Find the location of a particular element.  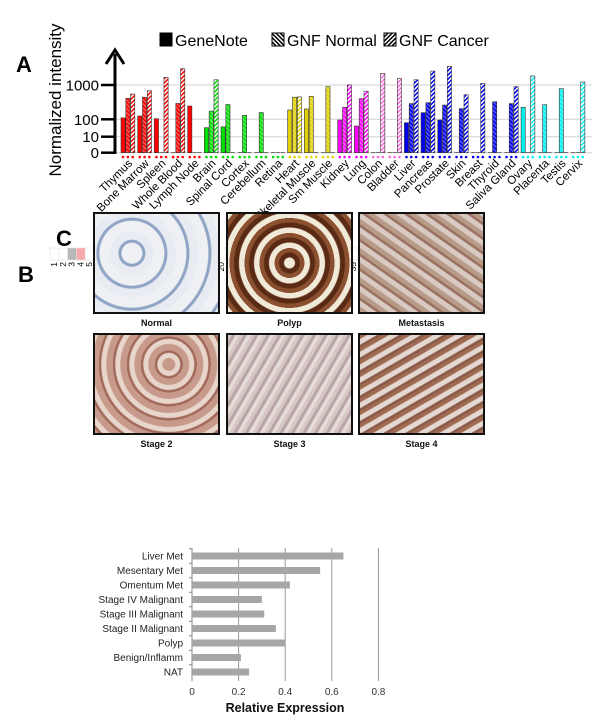

x-tick-label: 0.6 is located at coordinates (332, 692).